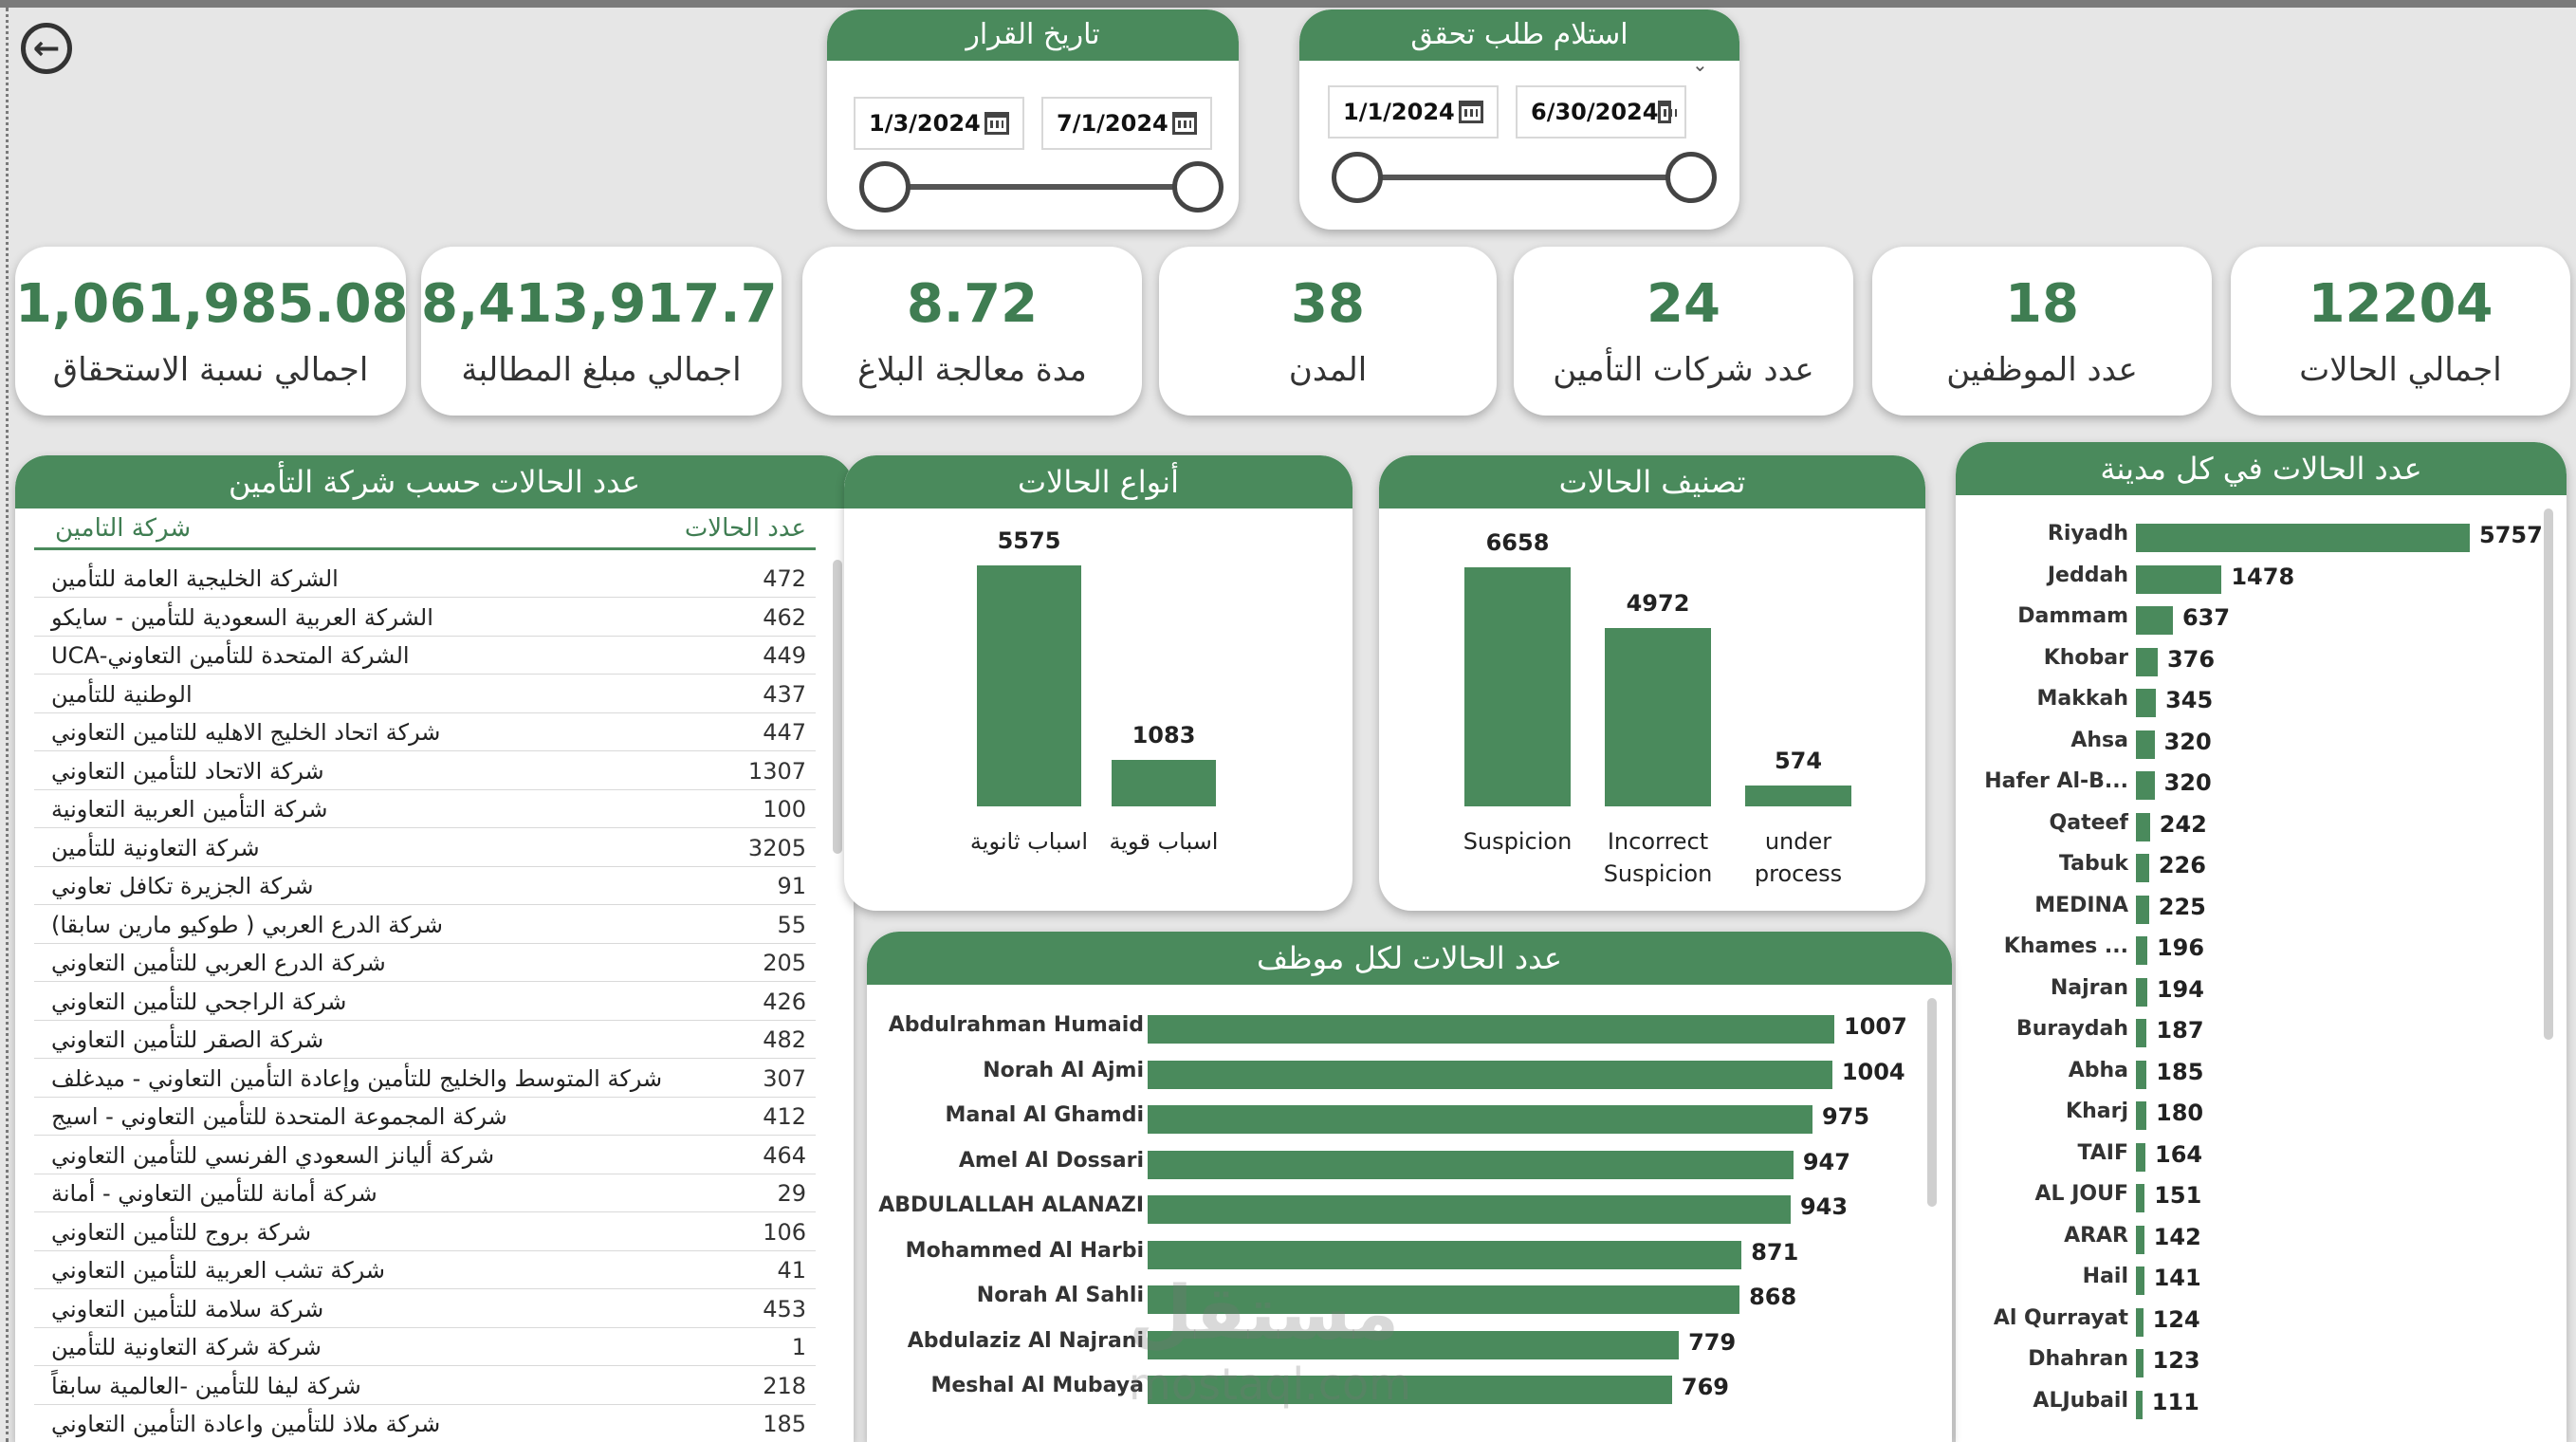 This screenshot has height=1442, width=2576. Describe the element at coordinates (1932, 1102) in the screenshot. I see `employee-scrollbar` at that location.